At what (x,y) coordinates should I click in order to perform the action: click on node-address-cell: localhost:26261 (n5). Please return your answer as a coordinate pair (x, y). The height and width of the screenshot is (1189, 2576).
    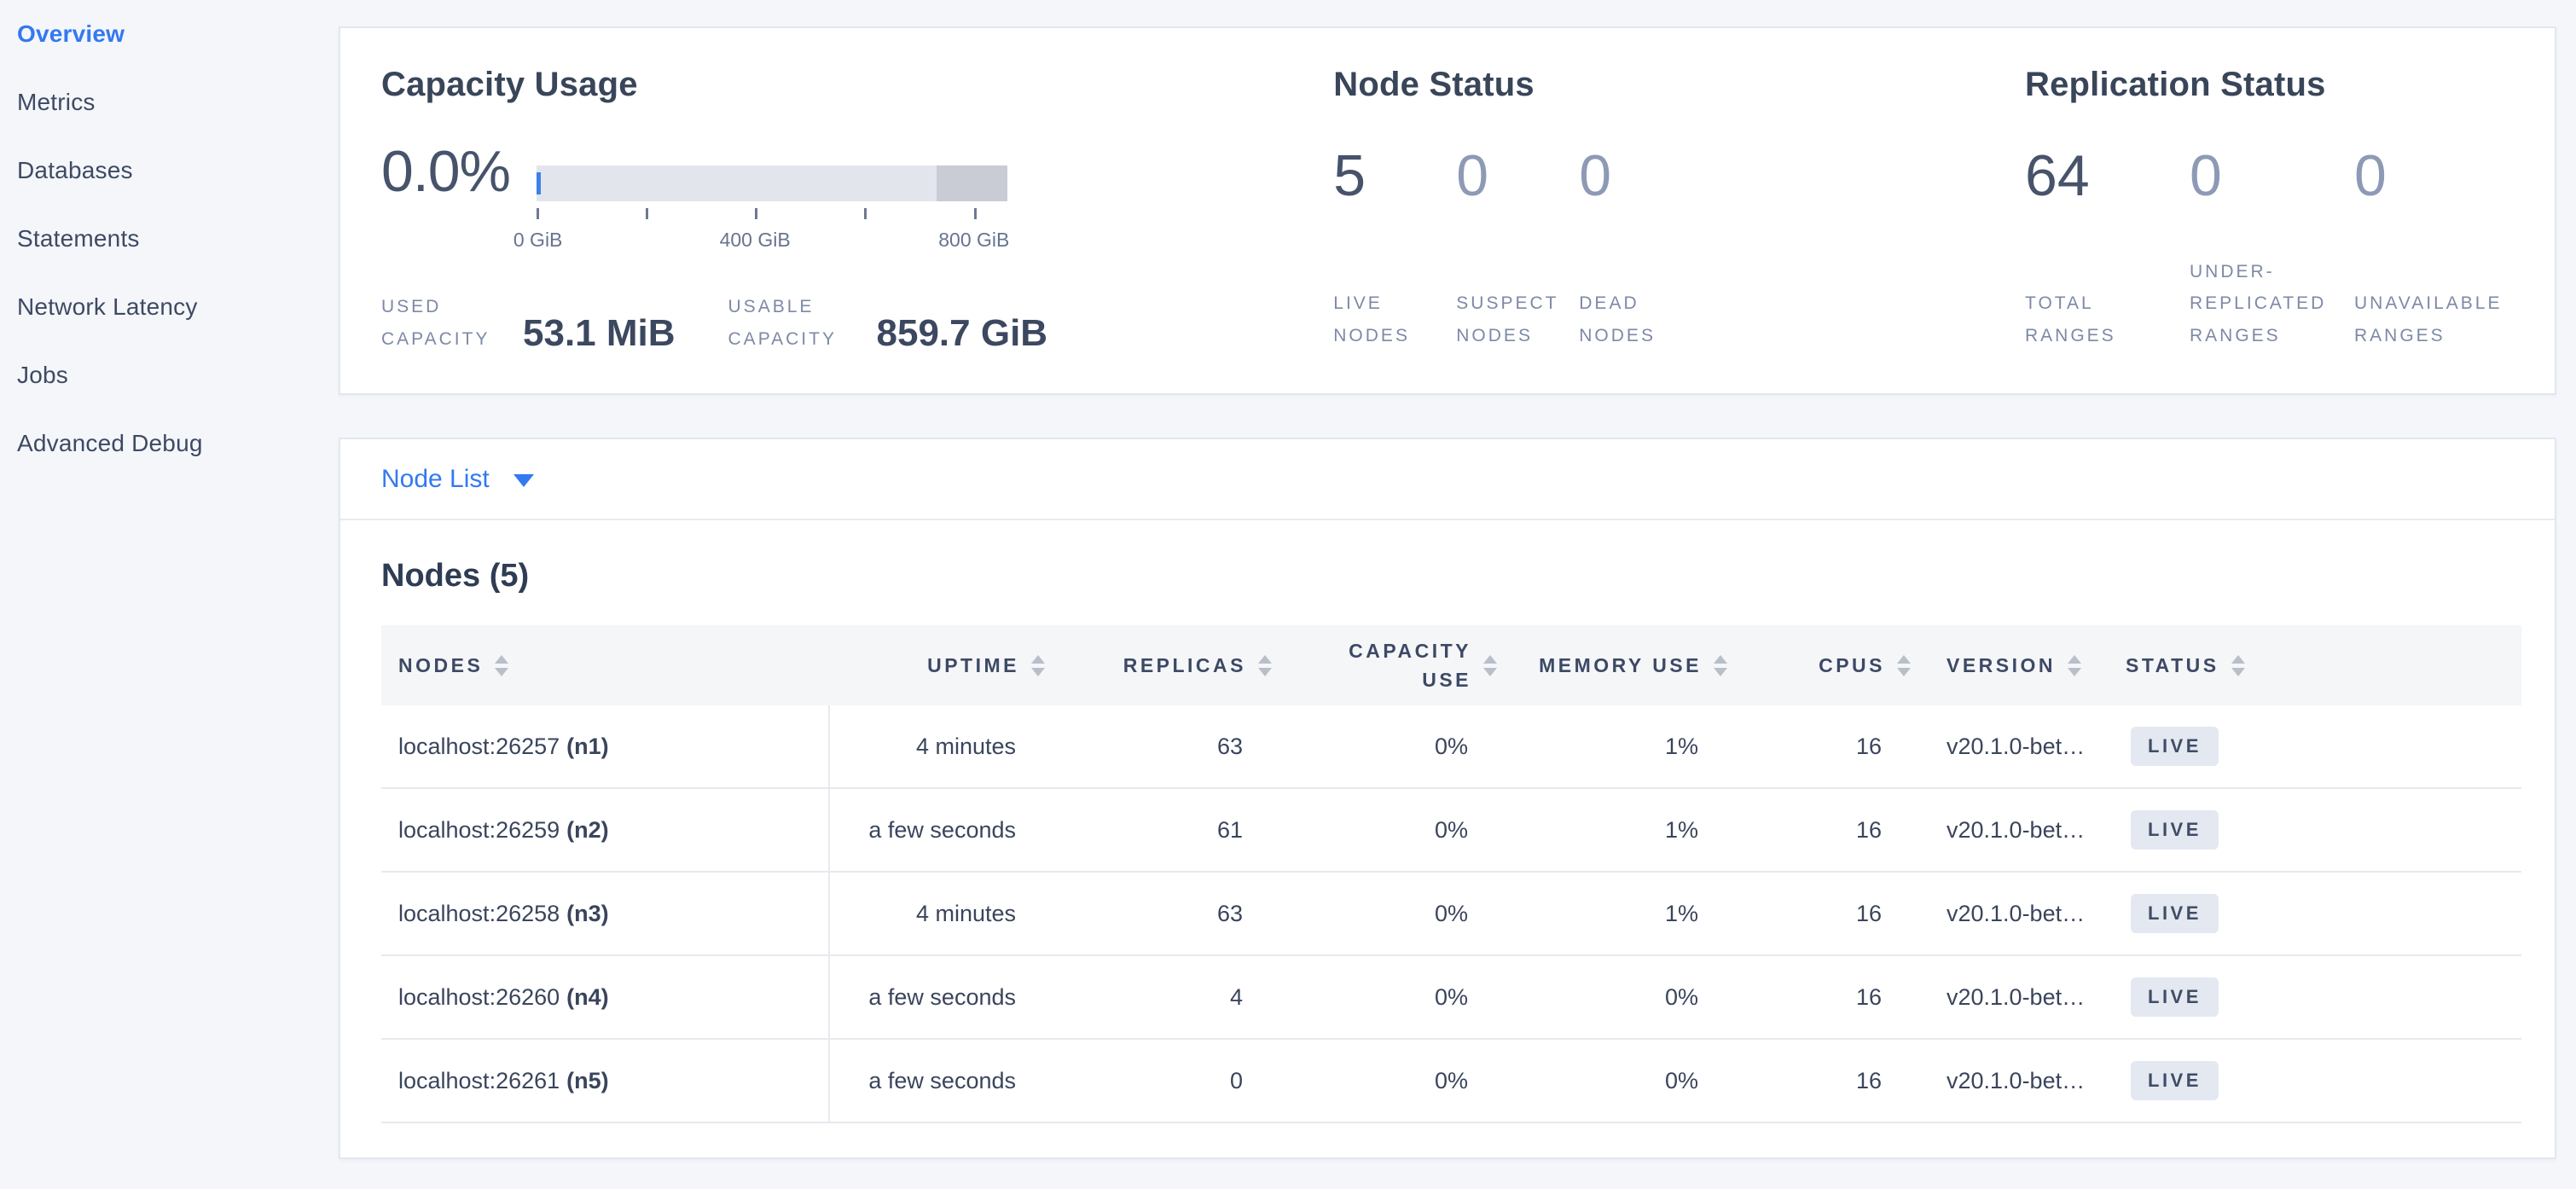
    Looking at the image, I should click on (605, 1081).